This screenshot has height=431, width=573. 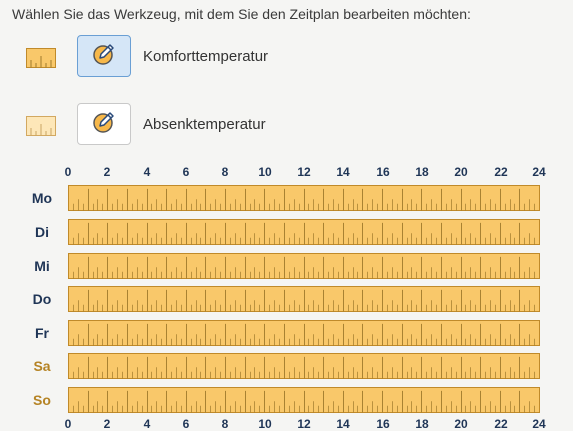 I want to click on hour-label-bottom: 18, so click(x=422, y=424).